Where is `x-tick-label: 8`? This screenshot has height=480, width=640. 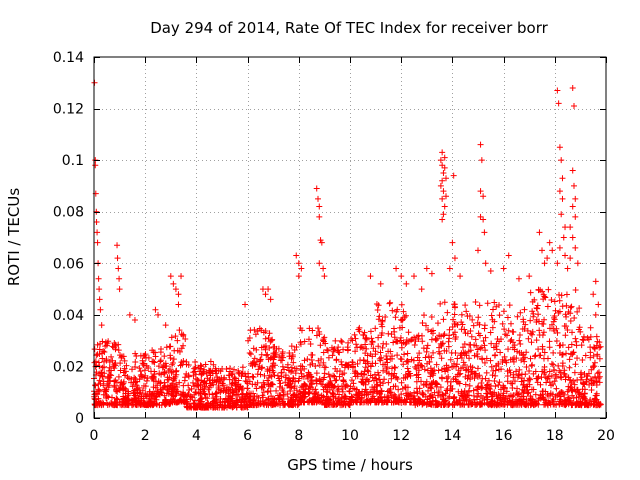 x-tick-label: 8 is located at coordinates (298, 436).